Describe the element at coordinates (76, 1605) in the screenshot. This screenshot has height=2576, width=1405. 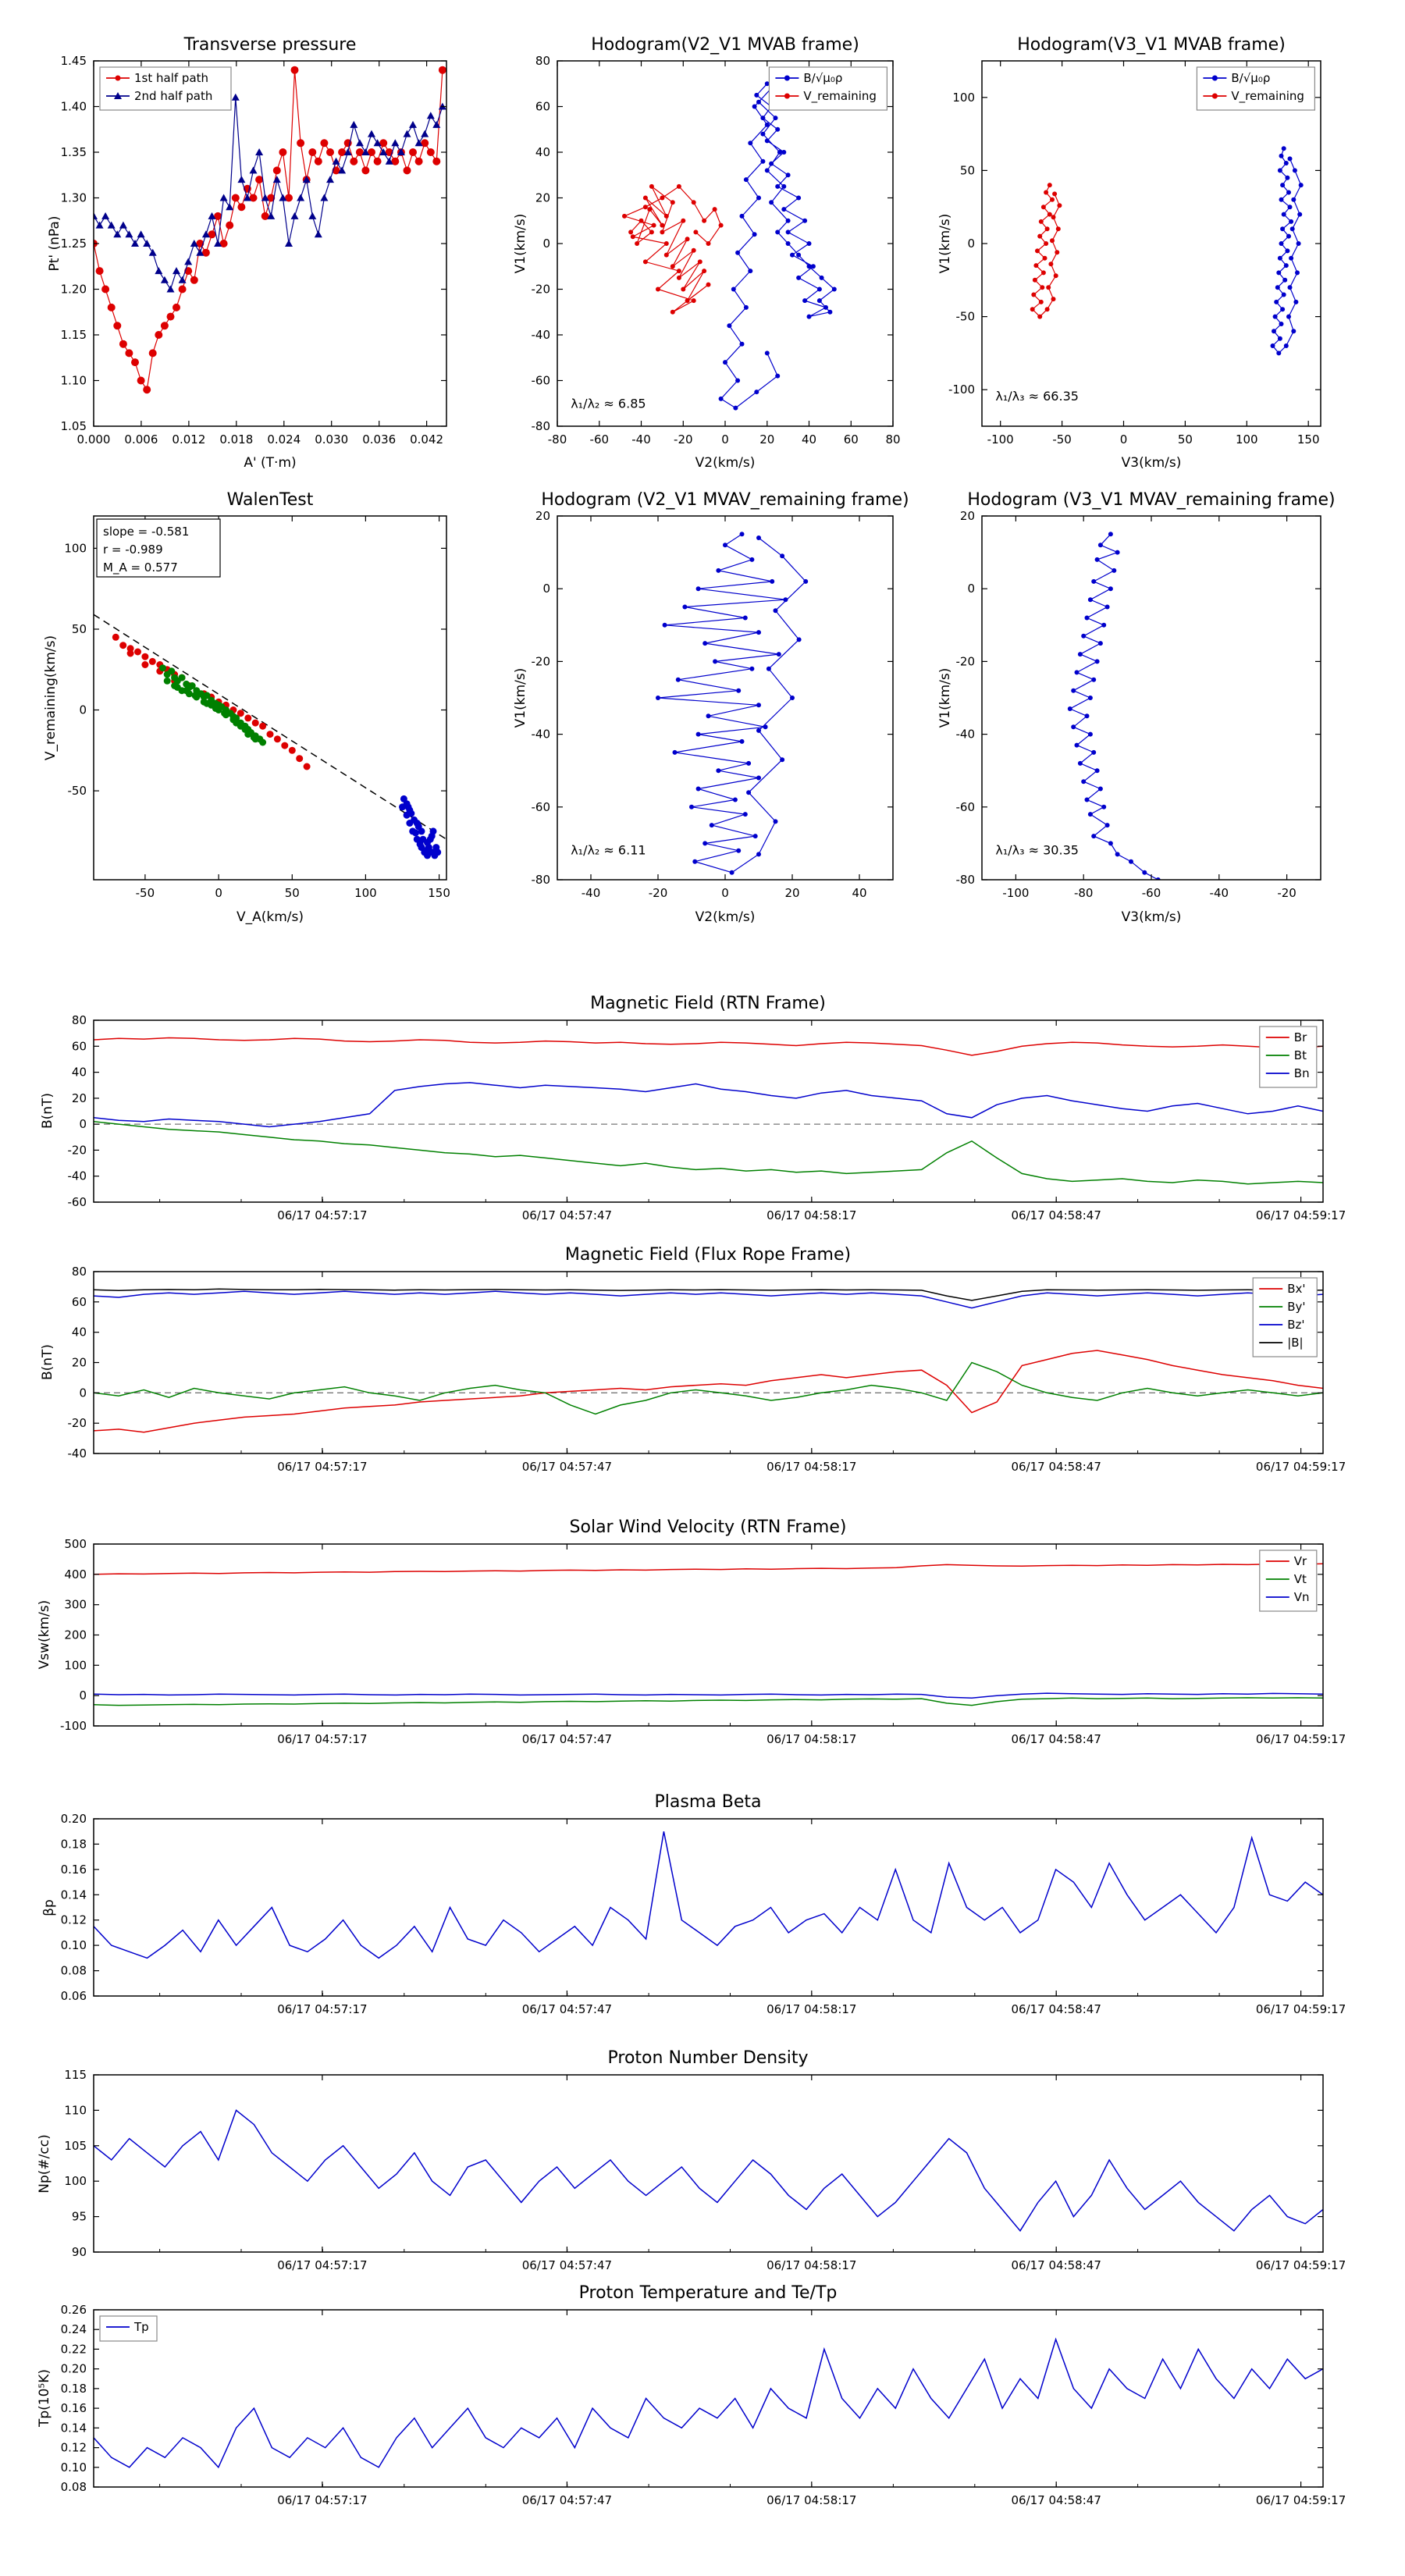
I see `svg-text: 300` at that location.